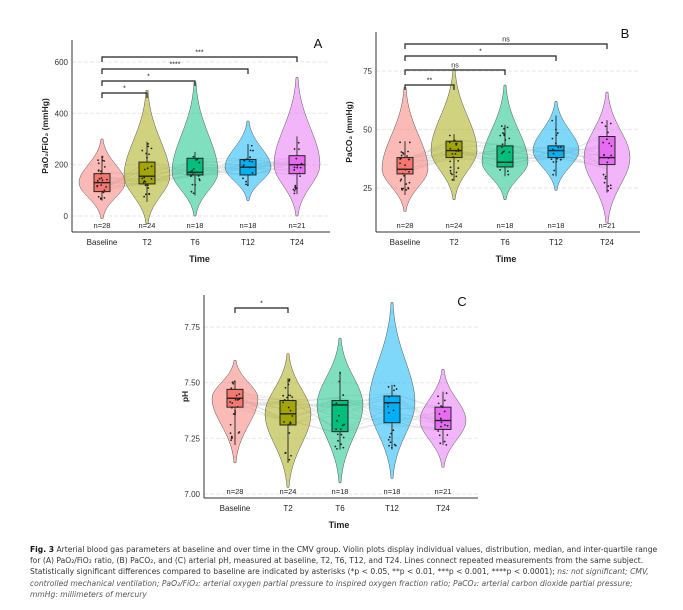 Image resolution: width=683 pixels, height=610 pixels. Describe the element at coordinates (454, 225) in the screenshot. I see `n-label: n=24` at that location.